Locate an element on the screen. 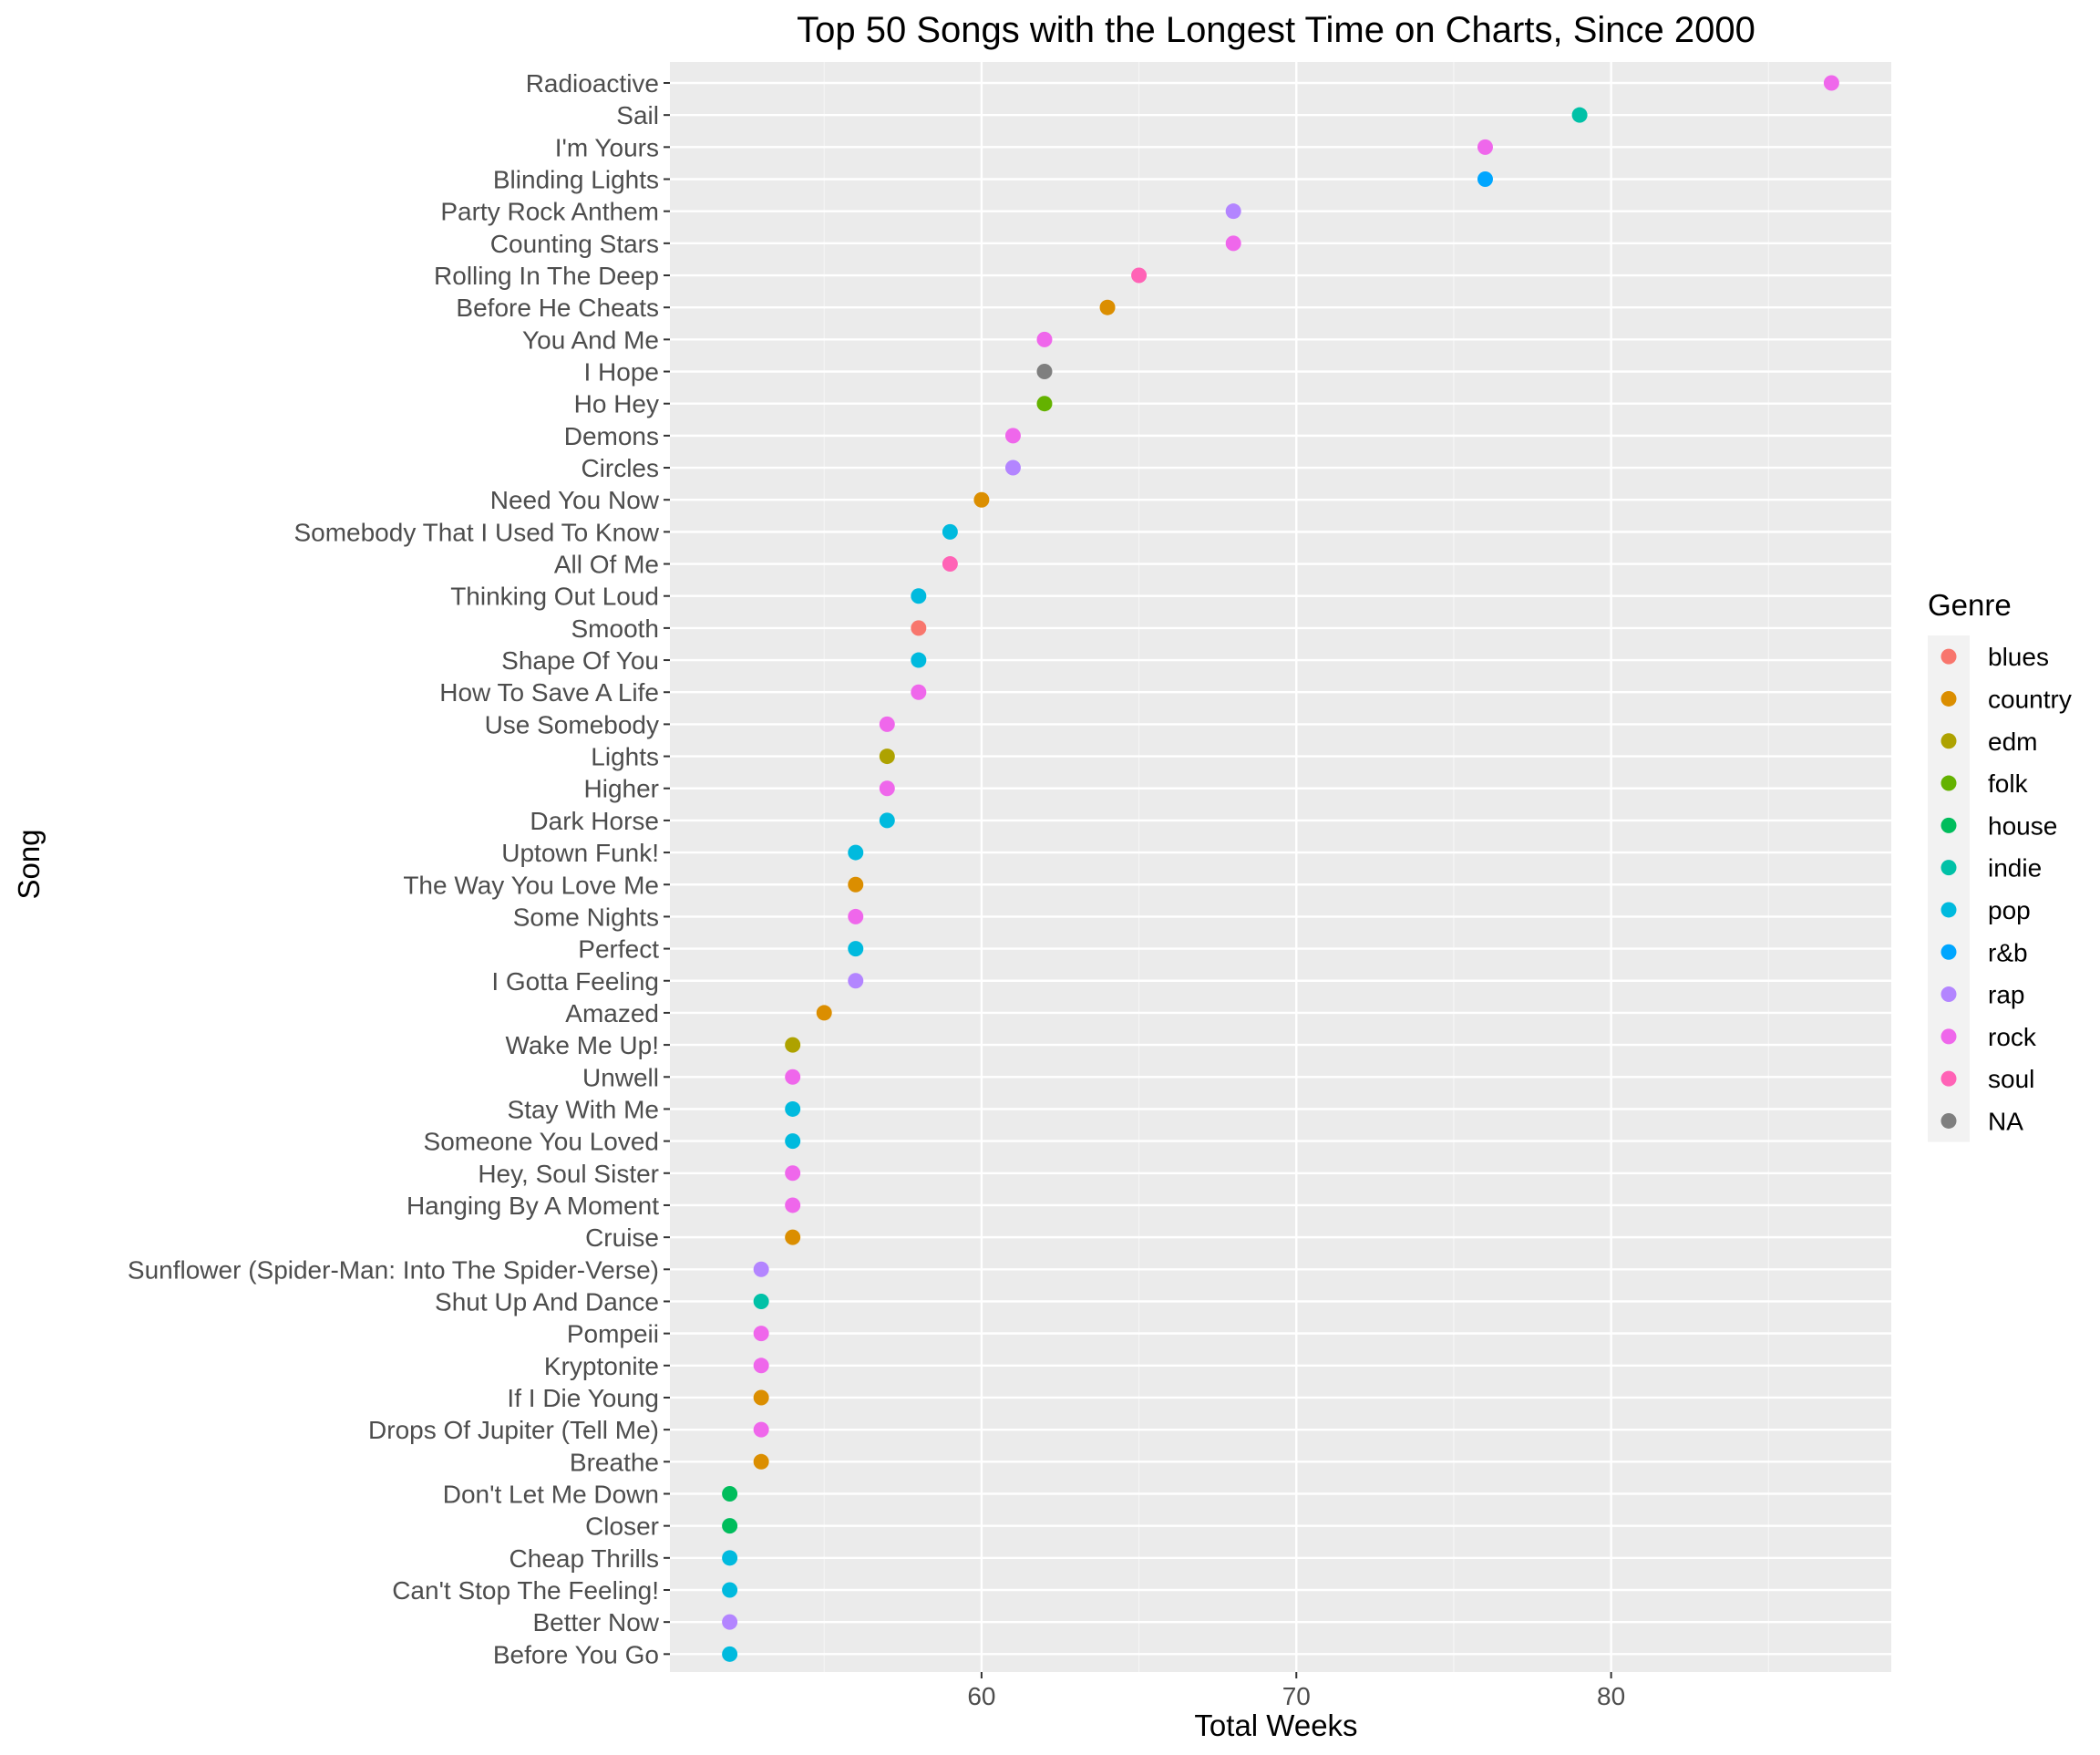 This screenshot has height=1755, width=2100. legend-label: soul is located at coordinates (2011, 1079).